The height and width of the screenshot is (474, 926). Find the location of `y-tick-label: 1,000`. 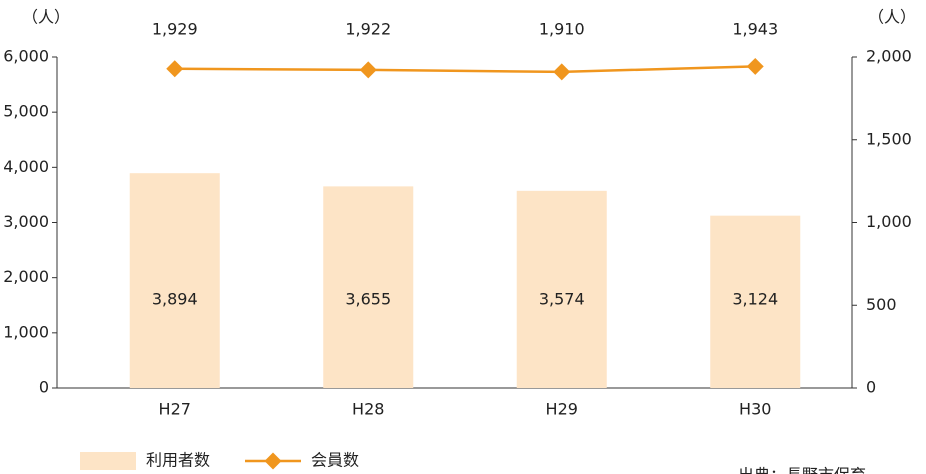

y-tick-label: 1,000 is located at coordinates (26, 331).